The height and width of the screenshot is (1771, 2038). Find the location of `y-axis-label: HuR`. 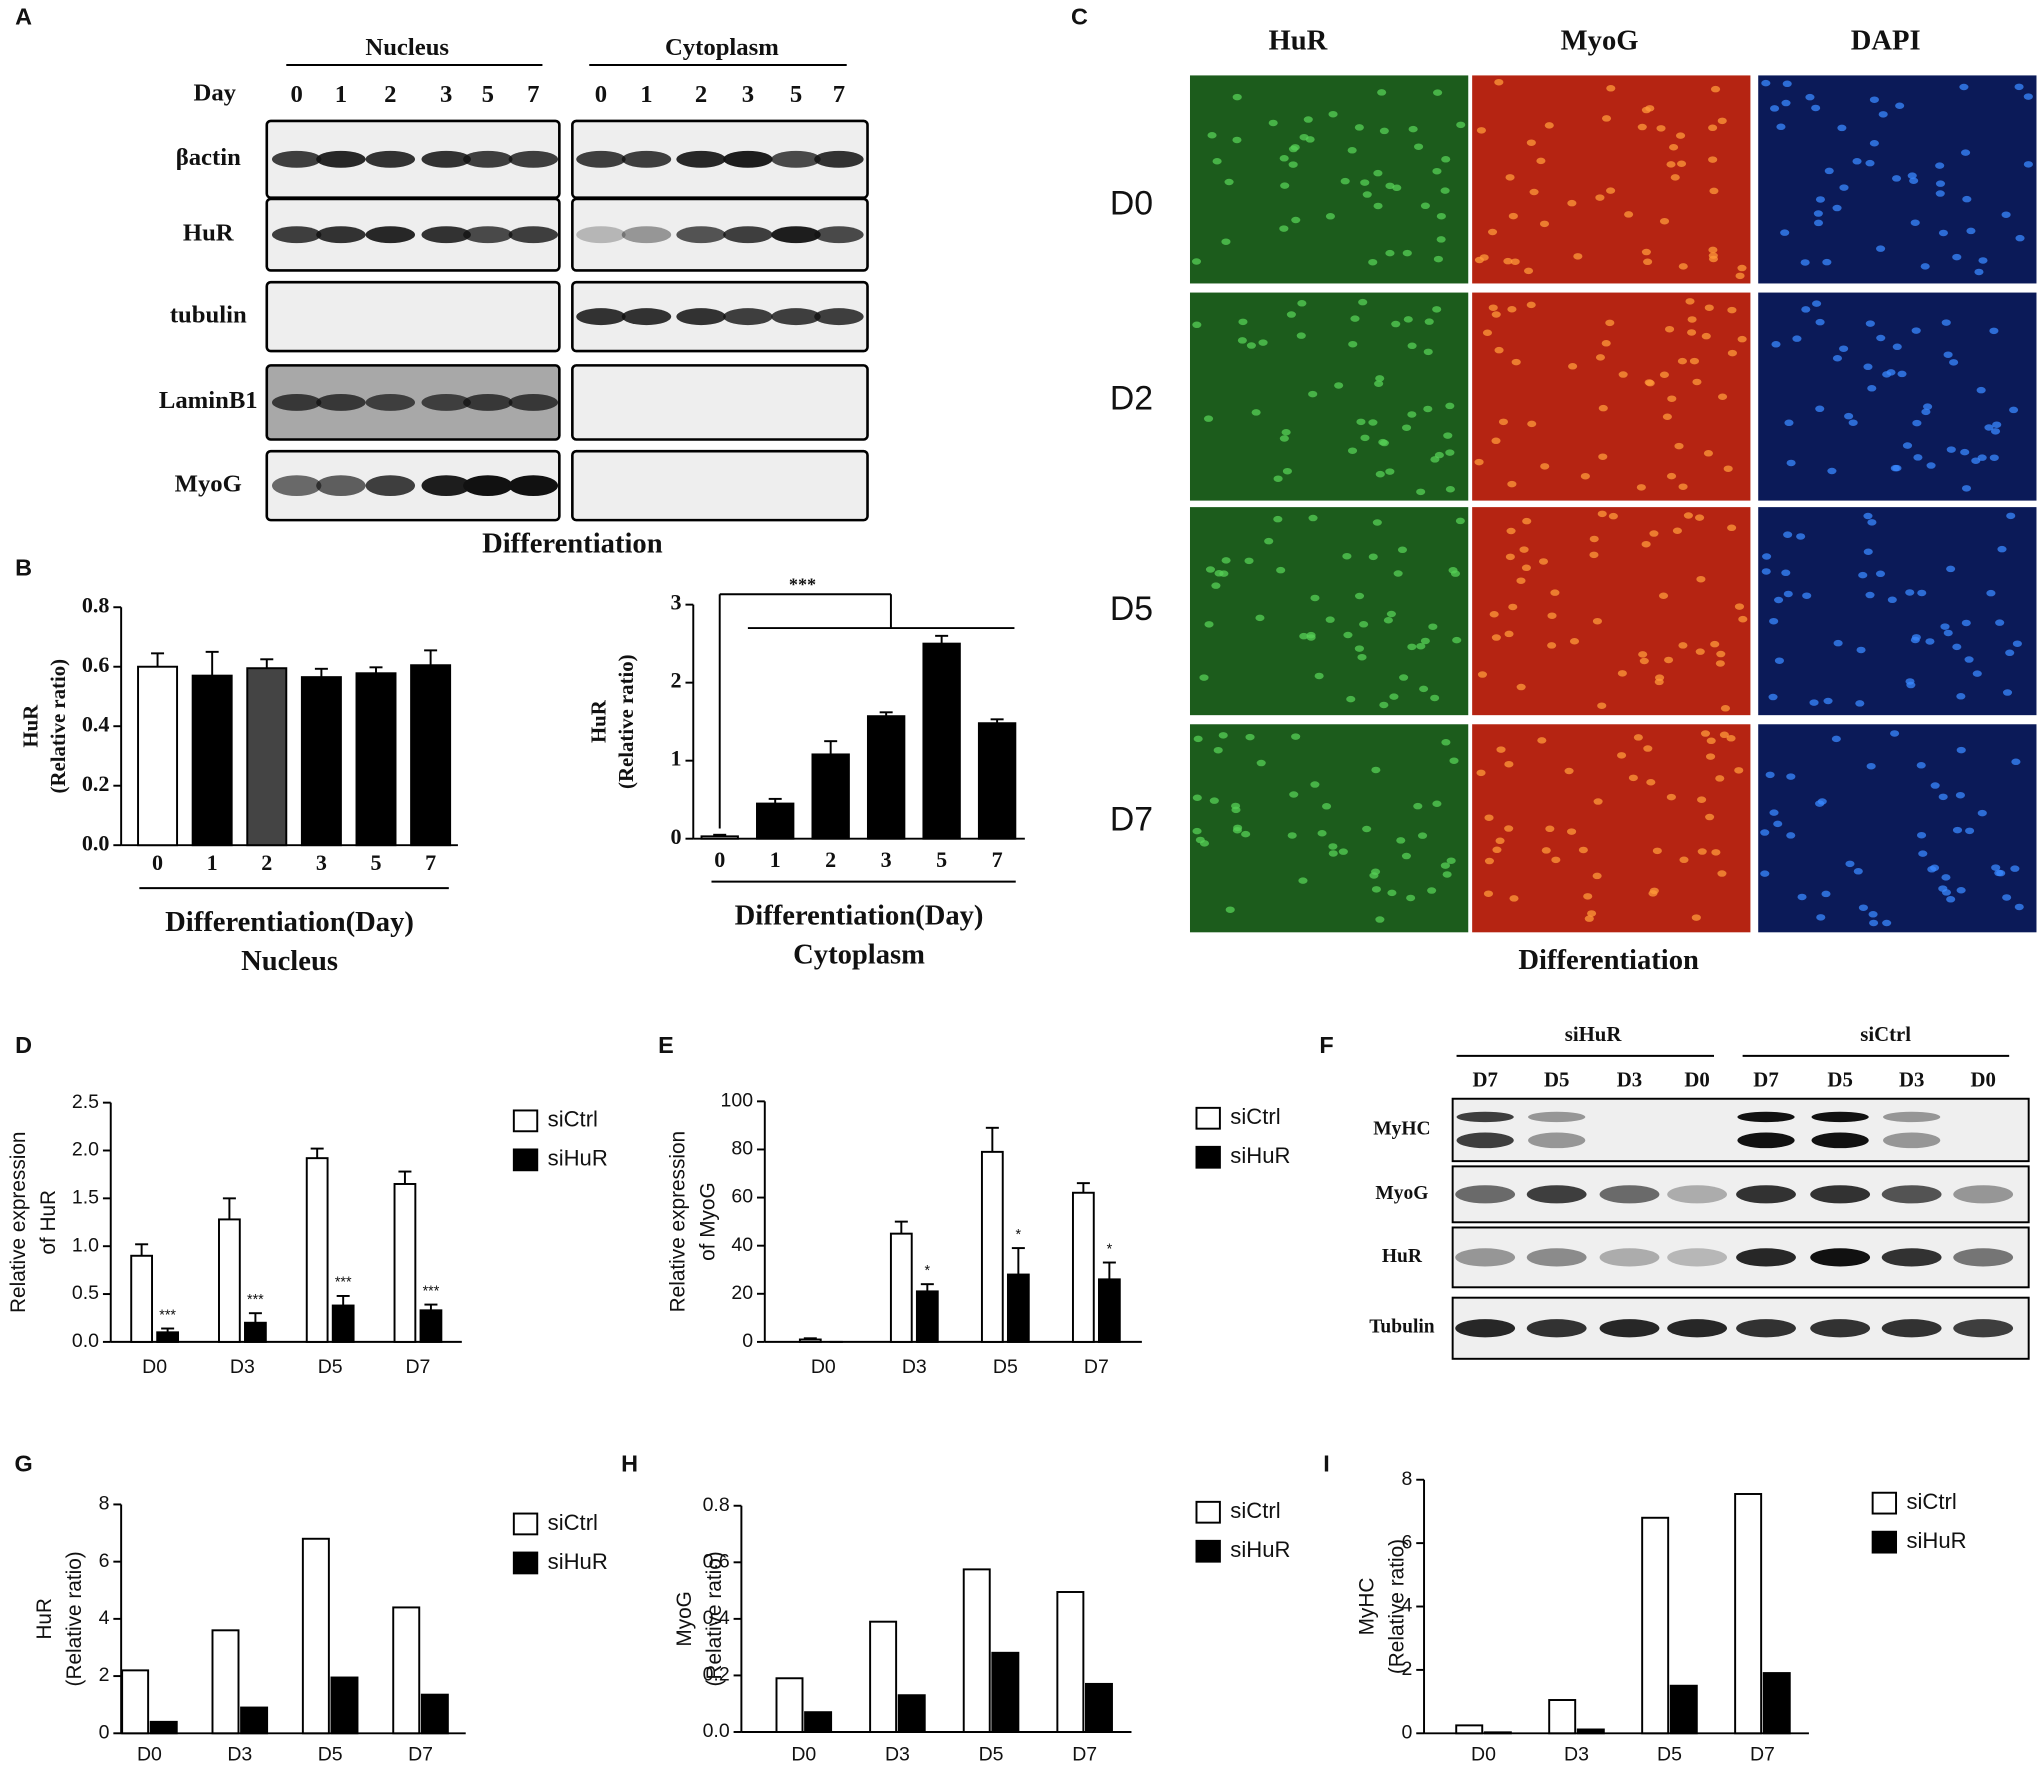

y-axis-label: HuR is located at coordinates (30, 726).